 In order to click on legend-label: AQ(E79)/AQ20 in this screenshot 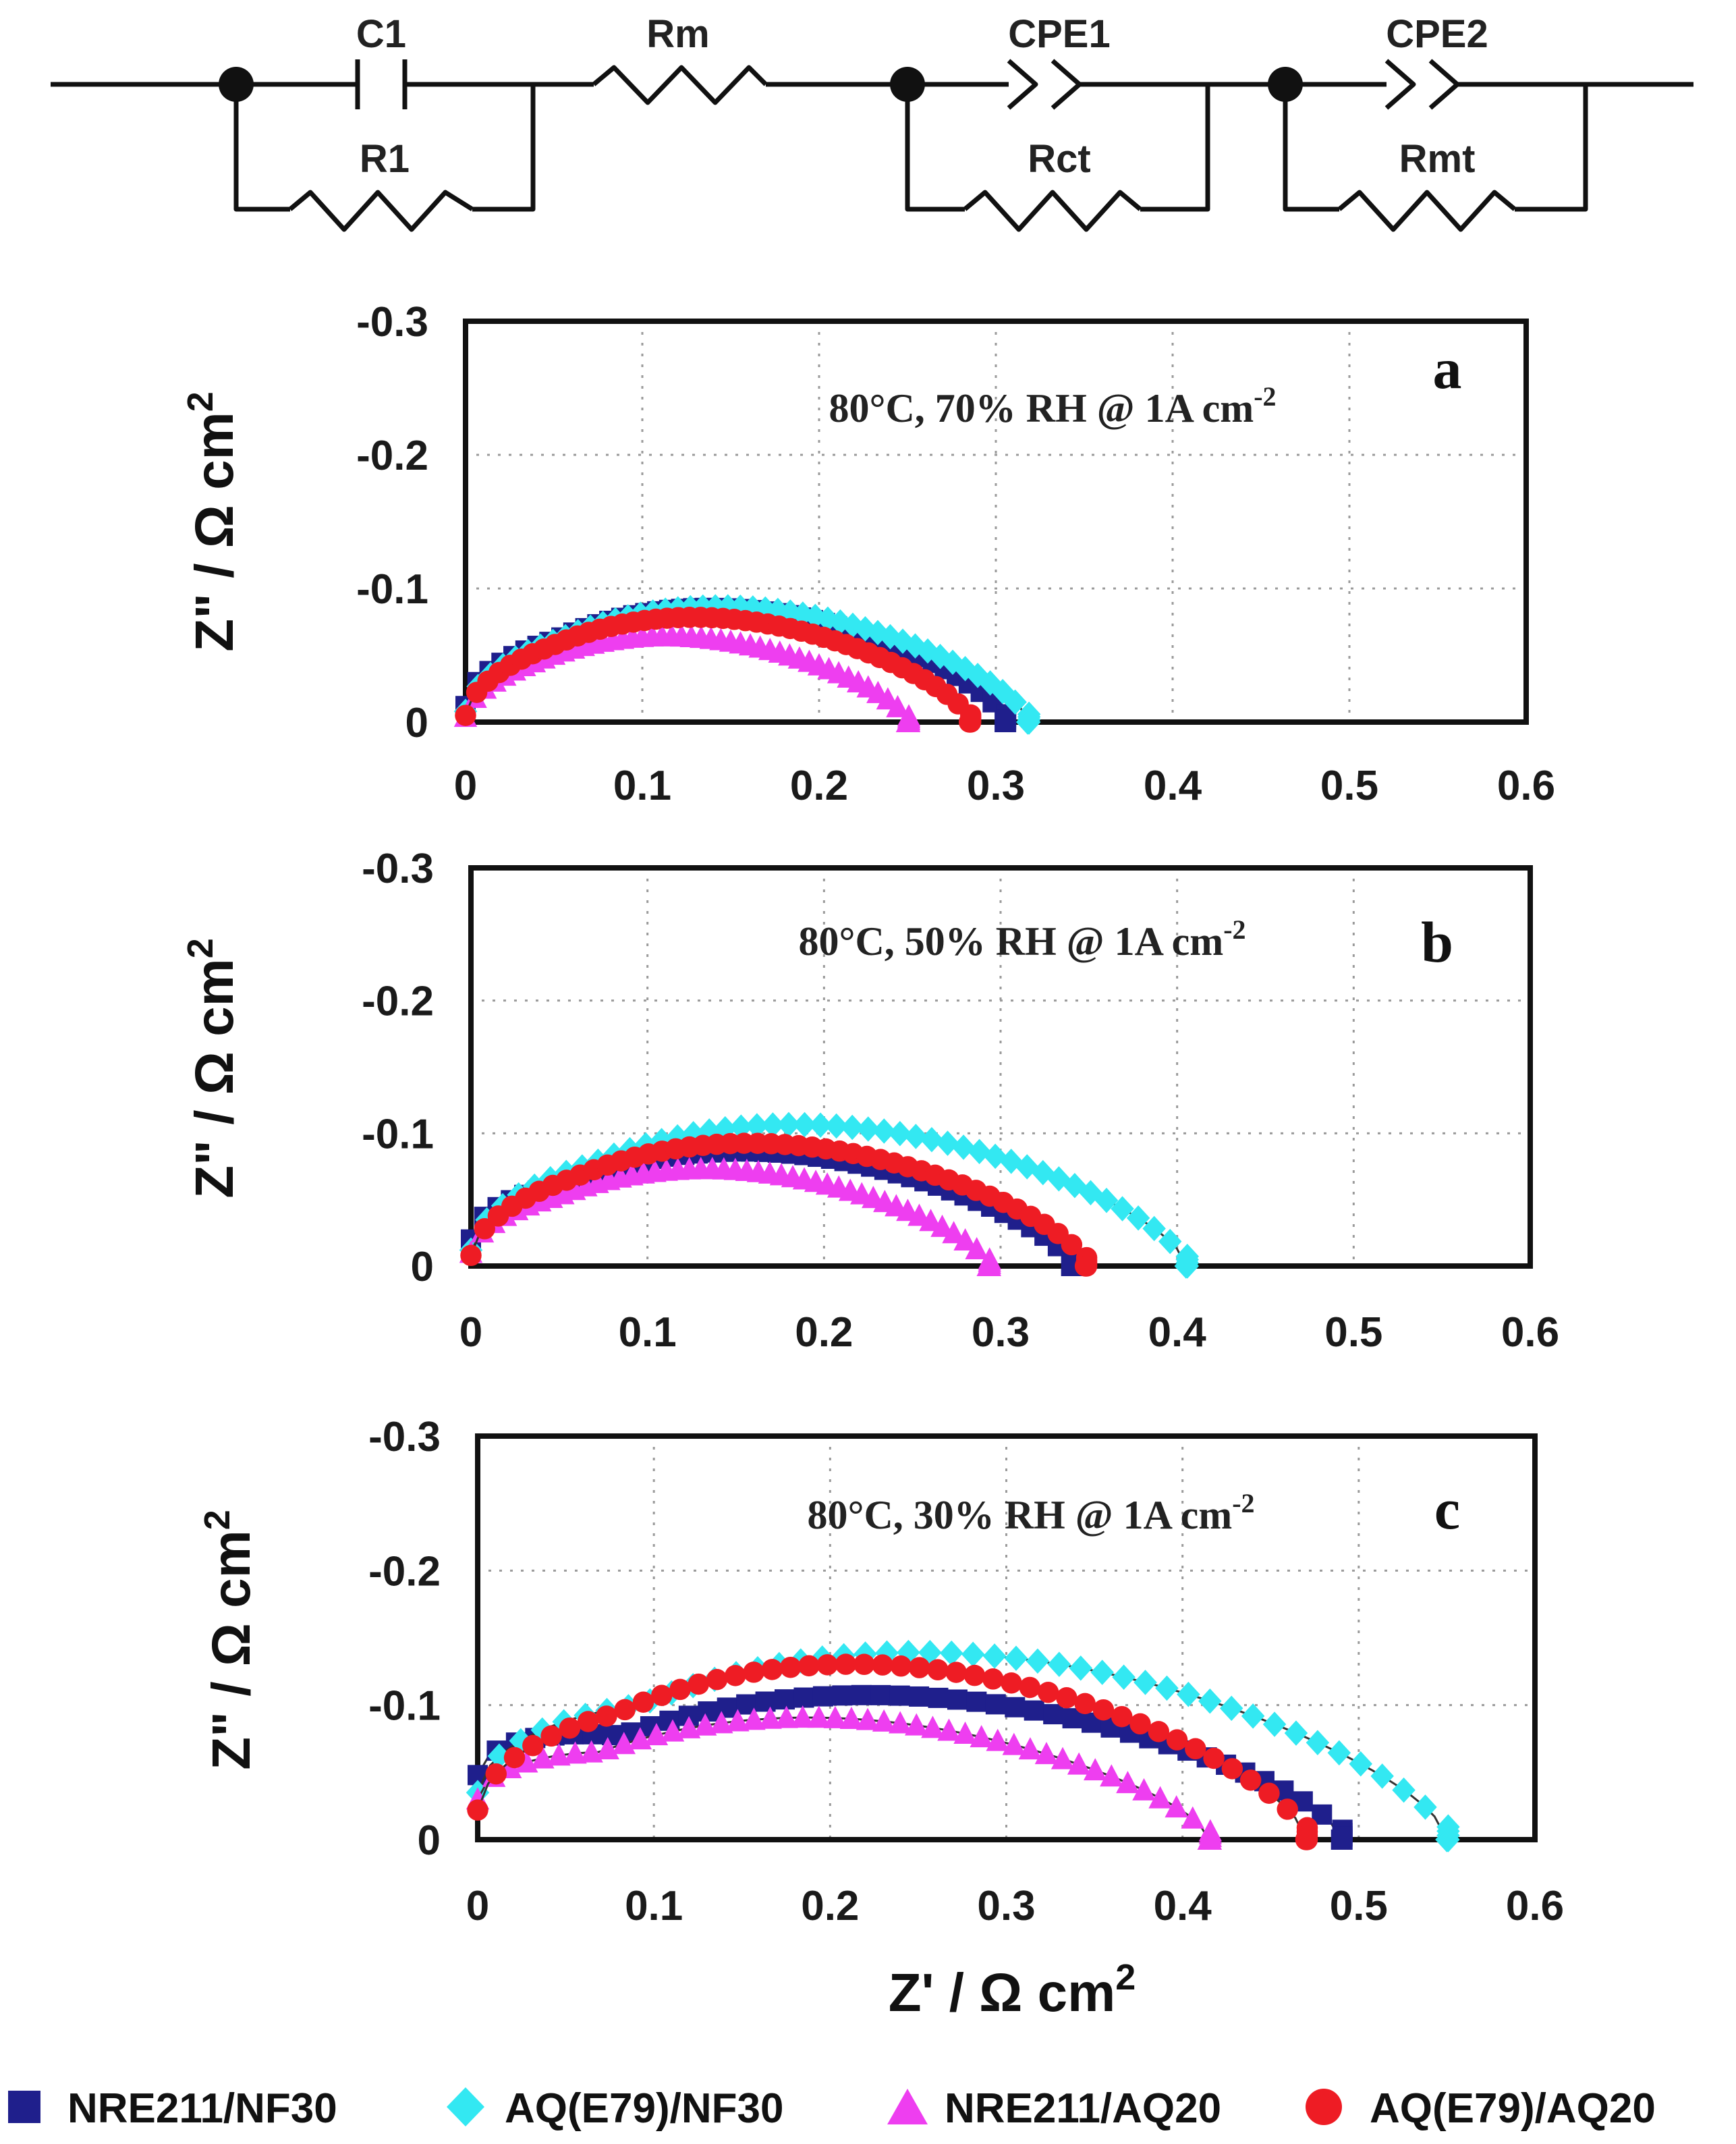, I will do `click(1513, 2108)`.